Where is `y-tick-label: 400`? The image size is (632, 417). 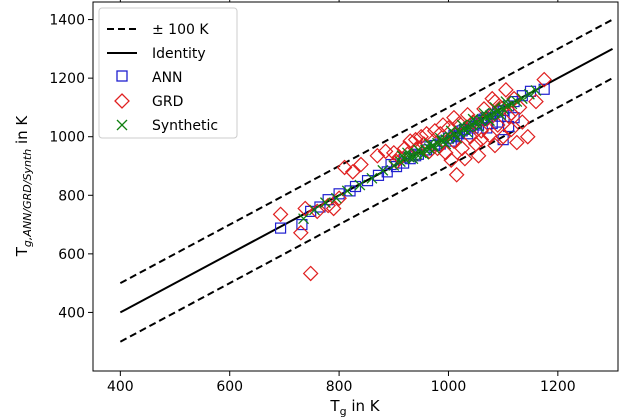 y-tick-label: 400 is located at coordinates (71, 313).